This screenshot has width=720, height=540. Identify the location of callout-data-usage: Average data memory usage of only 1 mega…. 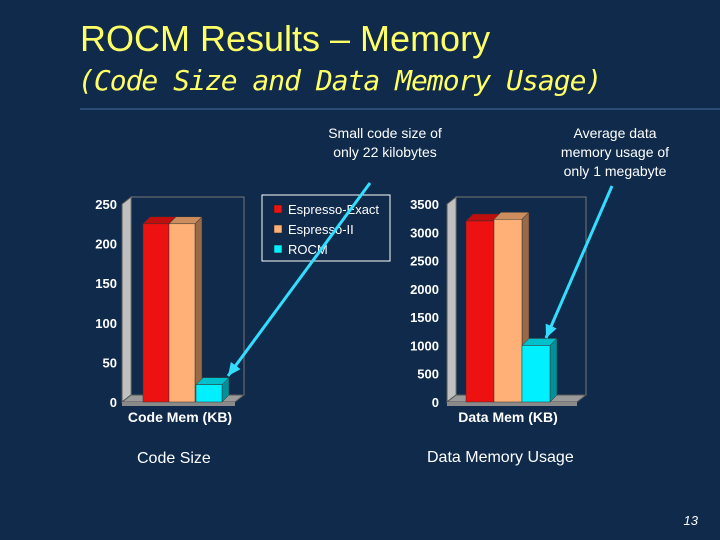
(615, 152).